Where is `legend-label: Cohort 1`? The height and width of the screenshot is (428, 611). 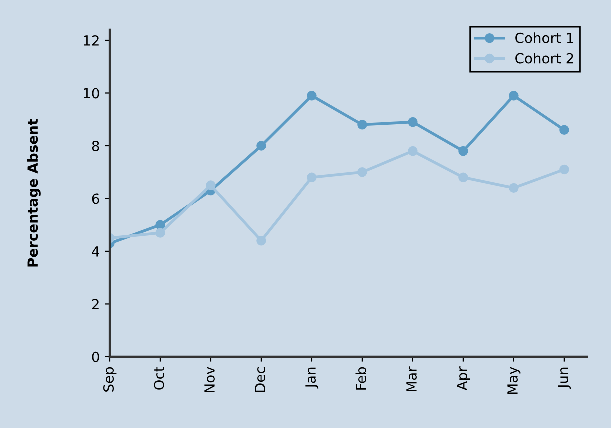
legend-label: Cohort 1 is located at coordinates (545, 38).